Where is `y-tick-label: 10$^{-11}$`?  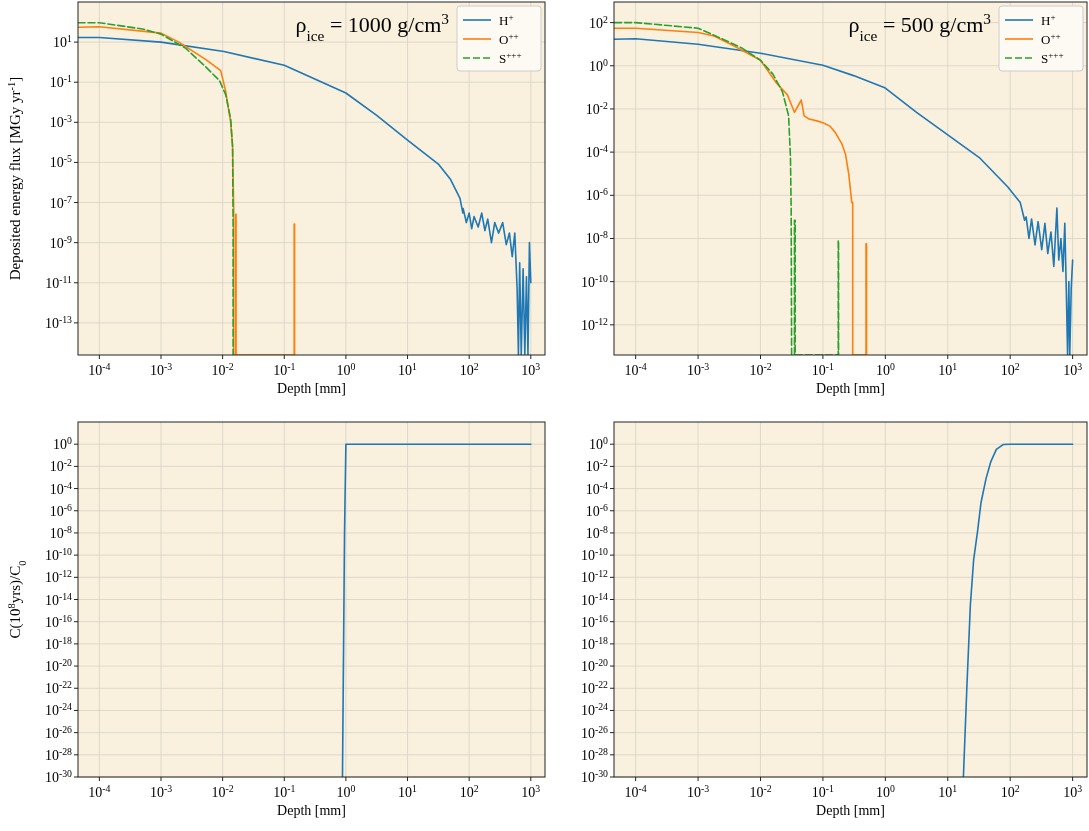
y-tick-label: 10$^{-11}$ is located at coordinates (59, 282).